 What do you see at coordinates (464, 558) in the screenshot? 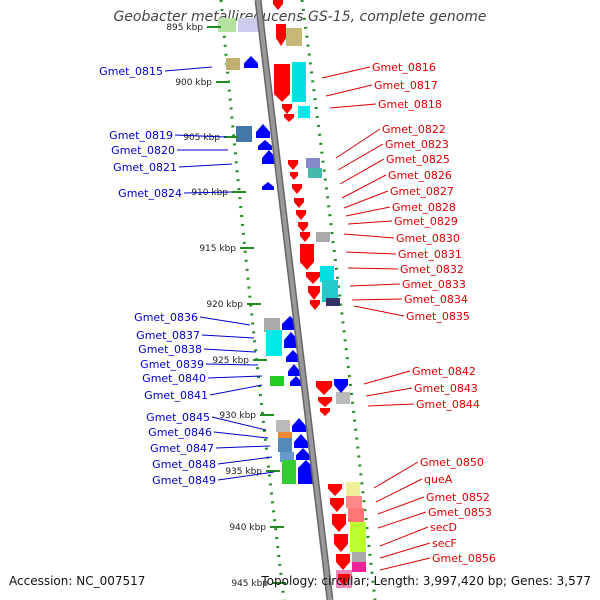
I see `gene-label-reverse: Gmet_0856` at bounding box center [464, 558].